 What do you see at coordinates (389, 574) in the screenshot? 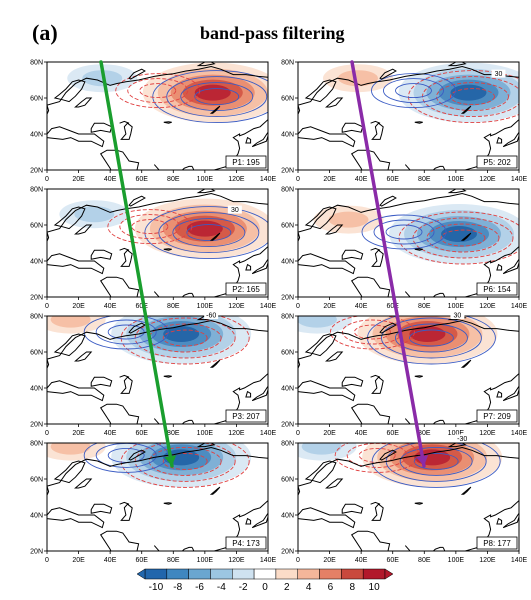
I see `colorbar-end-arrow` at bounding box center [389, 574].